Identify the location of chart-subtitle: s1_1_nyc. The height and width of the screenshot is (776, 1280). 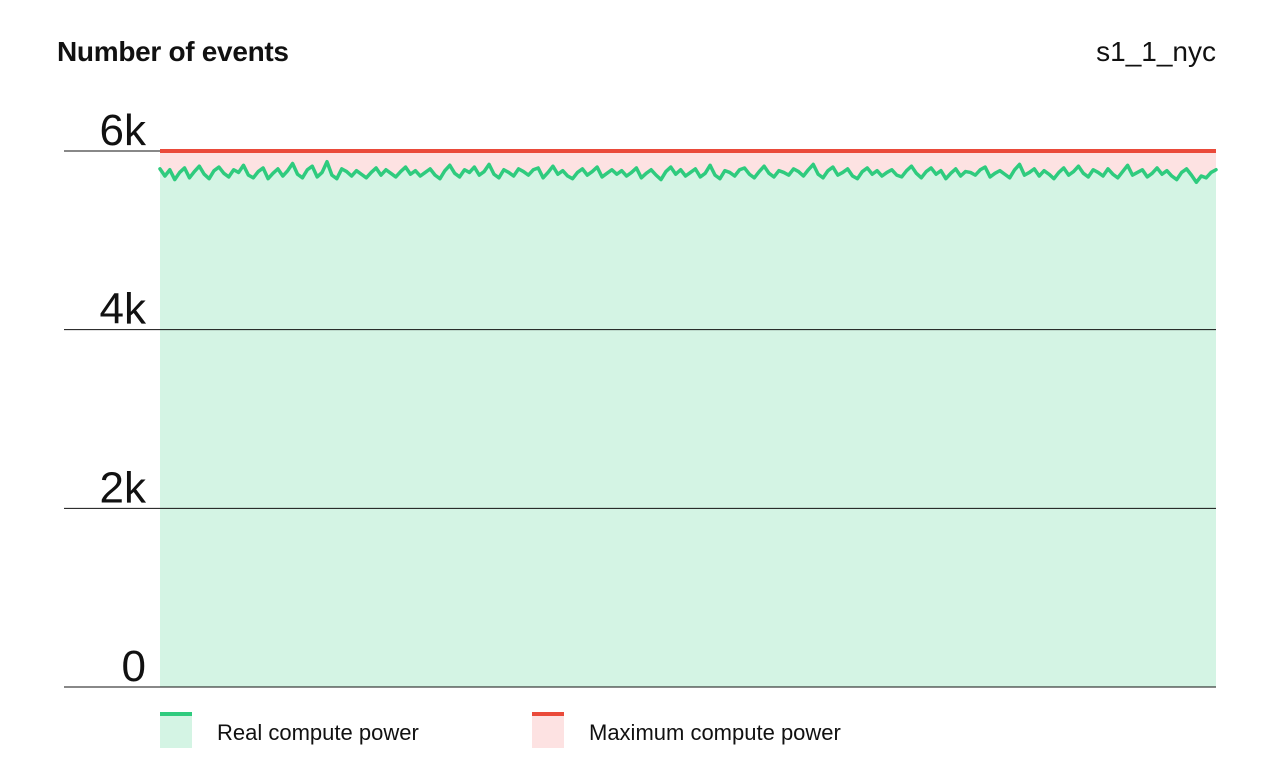
(1156, 51).